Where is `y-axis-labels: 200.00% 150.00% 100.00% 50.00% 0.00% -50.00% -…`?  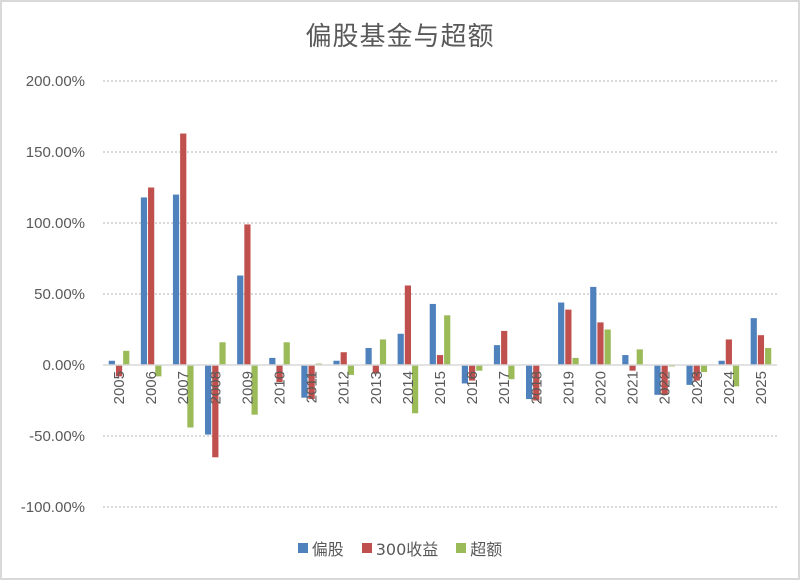 y-axis-labels: 200.00% 150.00% 100.00% 50.00% 0.00% -50.00% -… is located at coordinates (53, 294).